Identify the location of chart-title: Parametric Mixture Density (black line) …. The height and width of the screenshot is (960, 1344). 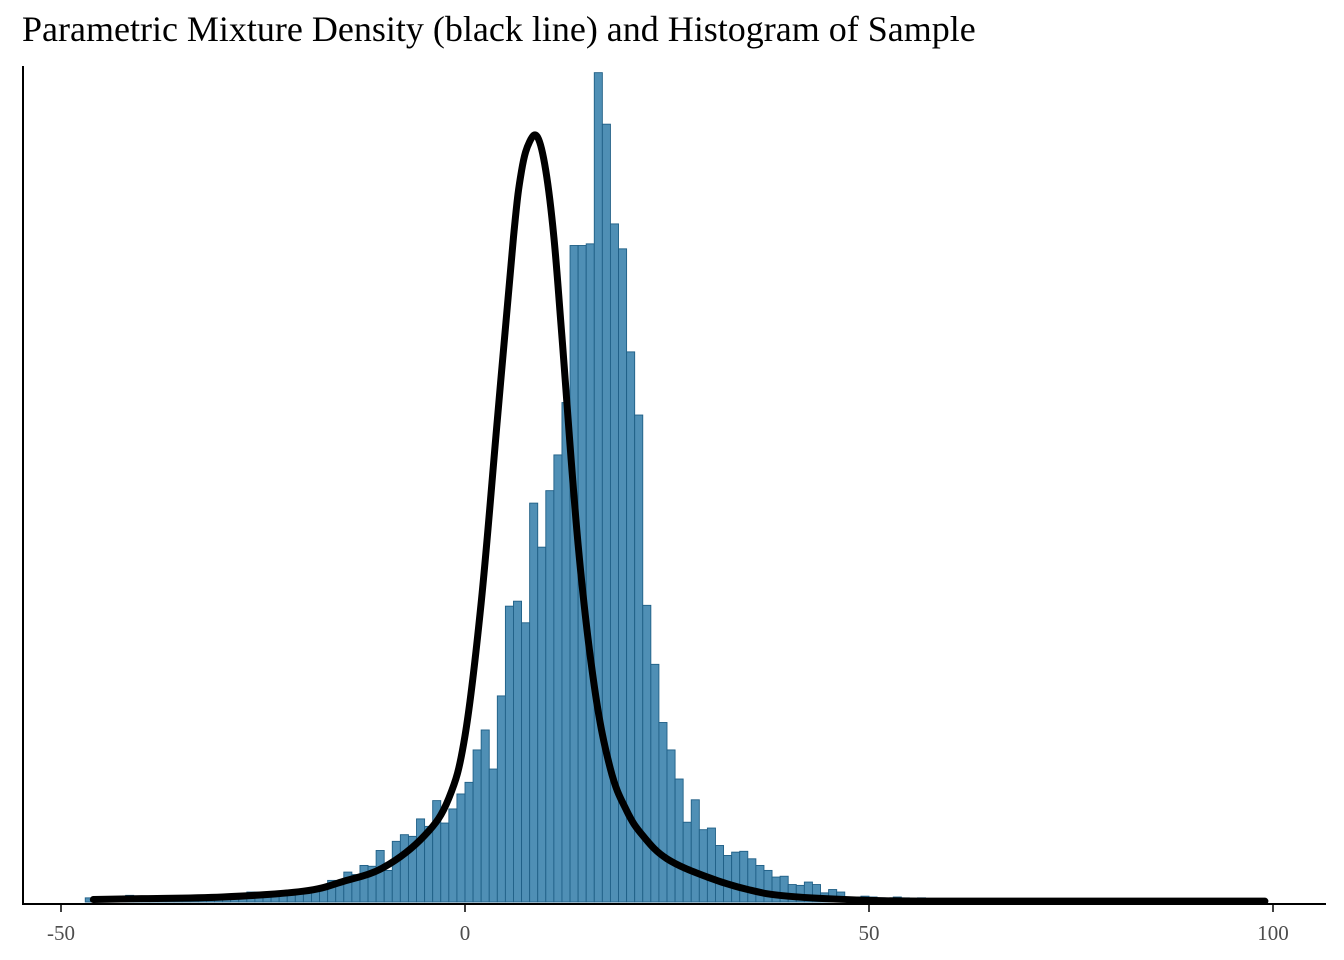
(499, 29).